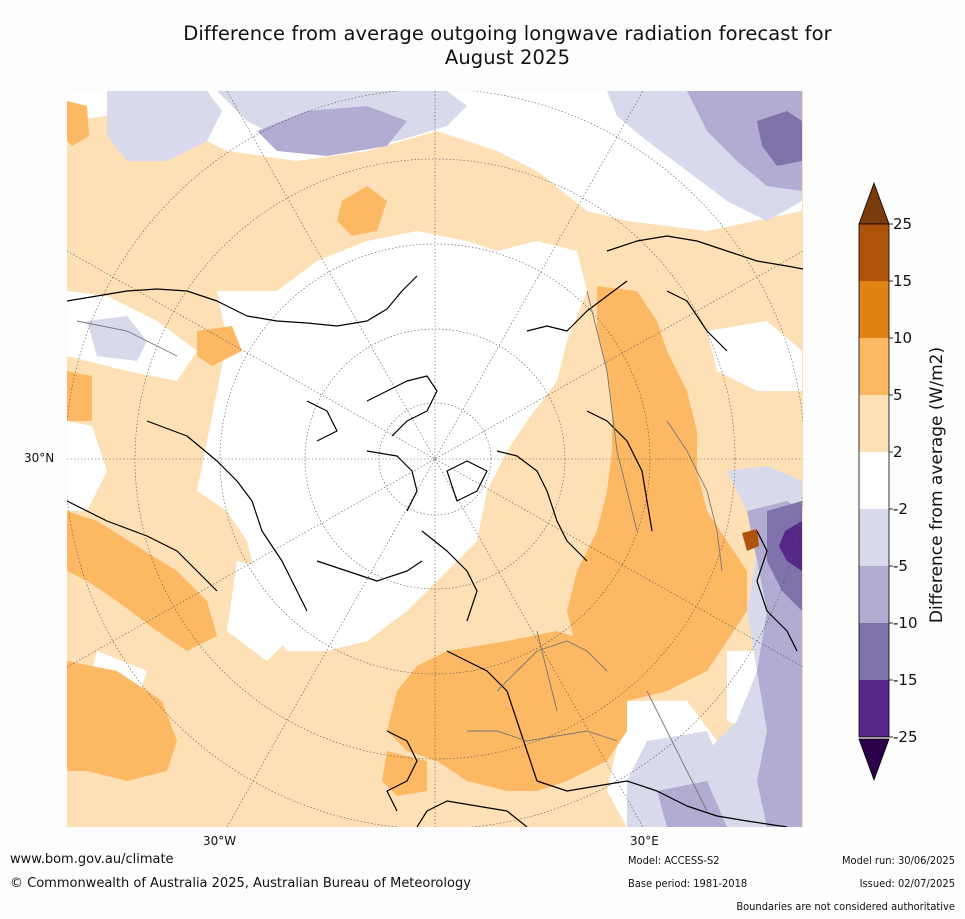  I want to click on lat-label-30n: 30°N, so click(39, 458).